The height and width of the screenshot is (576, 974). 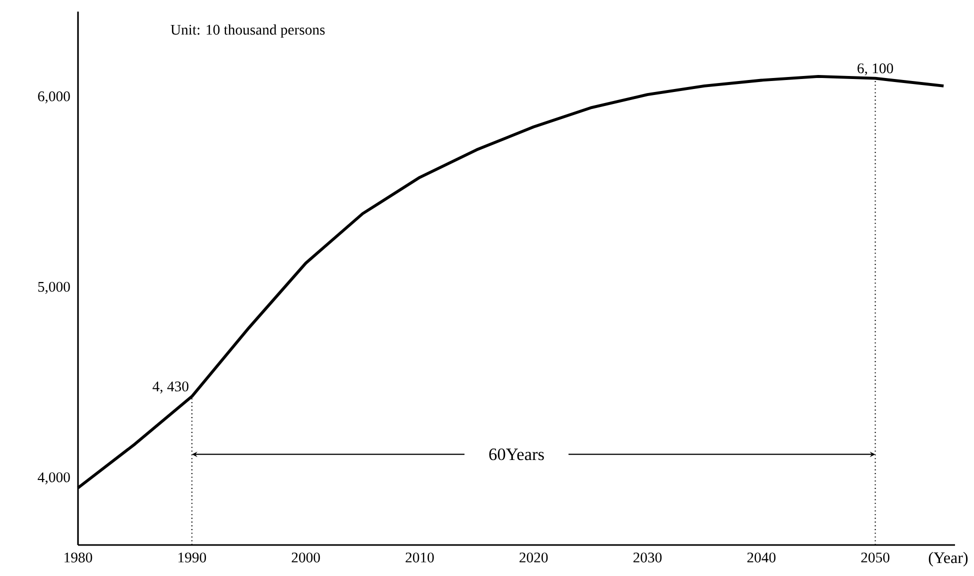 What do you see at coordinates (78, 557) in the screenshot?
I see `x-tick-label: 1980` at bounding box center [78, 557].